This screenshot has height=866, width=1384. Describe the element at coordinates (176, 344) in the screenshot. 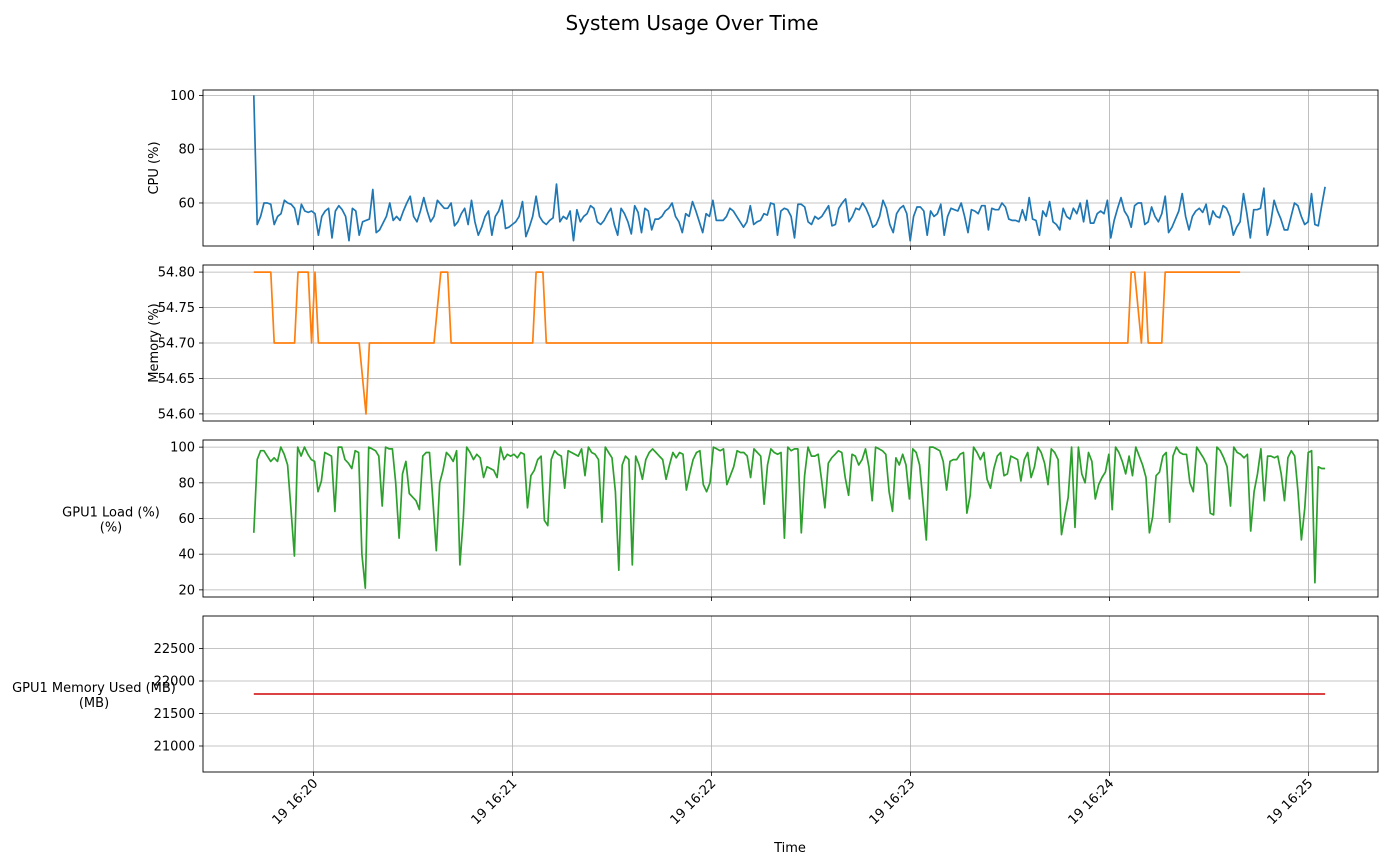

I see `y-tick-label: 54.70` at that location.